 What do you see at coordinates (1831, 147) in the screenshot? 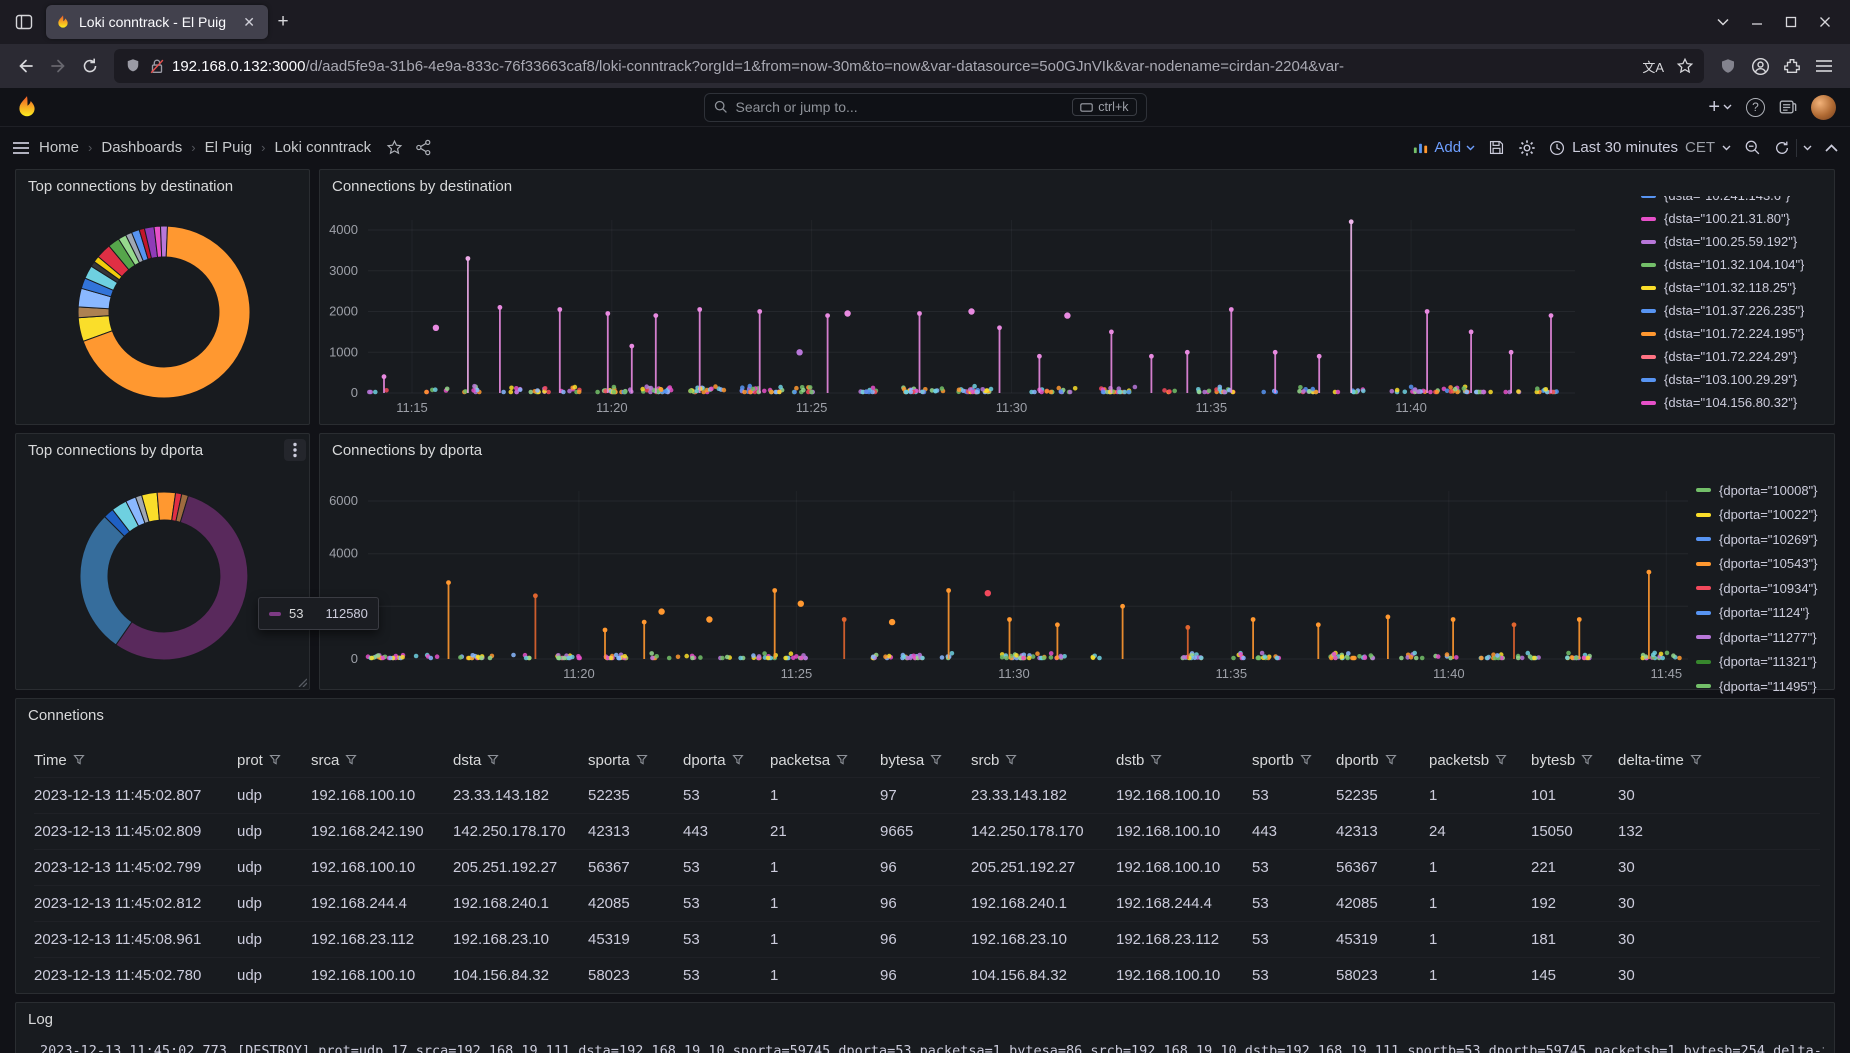
I see `collapse-chevron-up-icon` at bounding box center [1831, 147].